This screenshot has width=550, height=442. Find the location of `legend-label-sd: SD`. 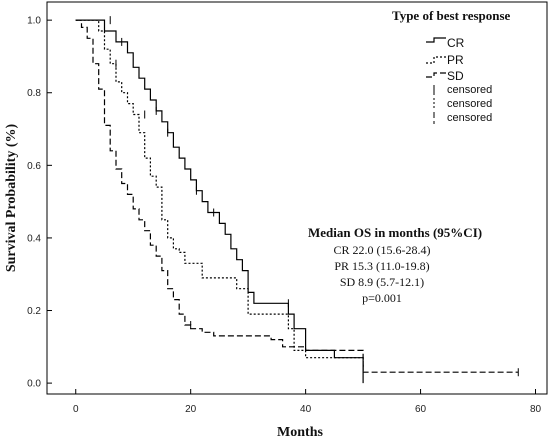

legend-label-sd: SD is located at coordinates (455, 76).